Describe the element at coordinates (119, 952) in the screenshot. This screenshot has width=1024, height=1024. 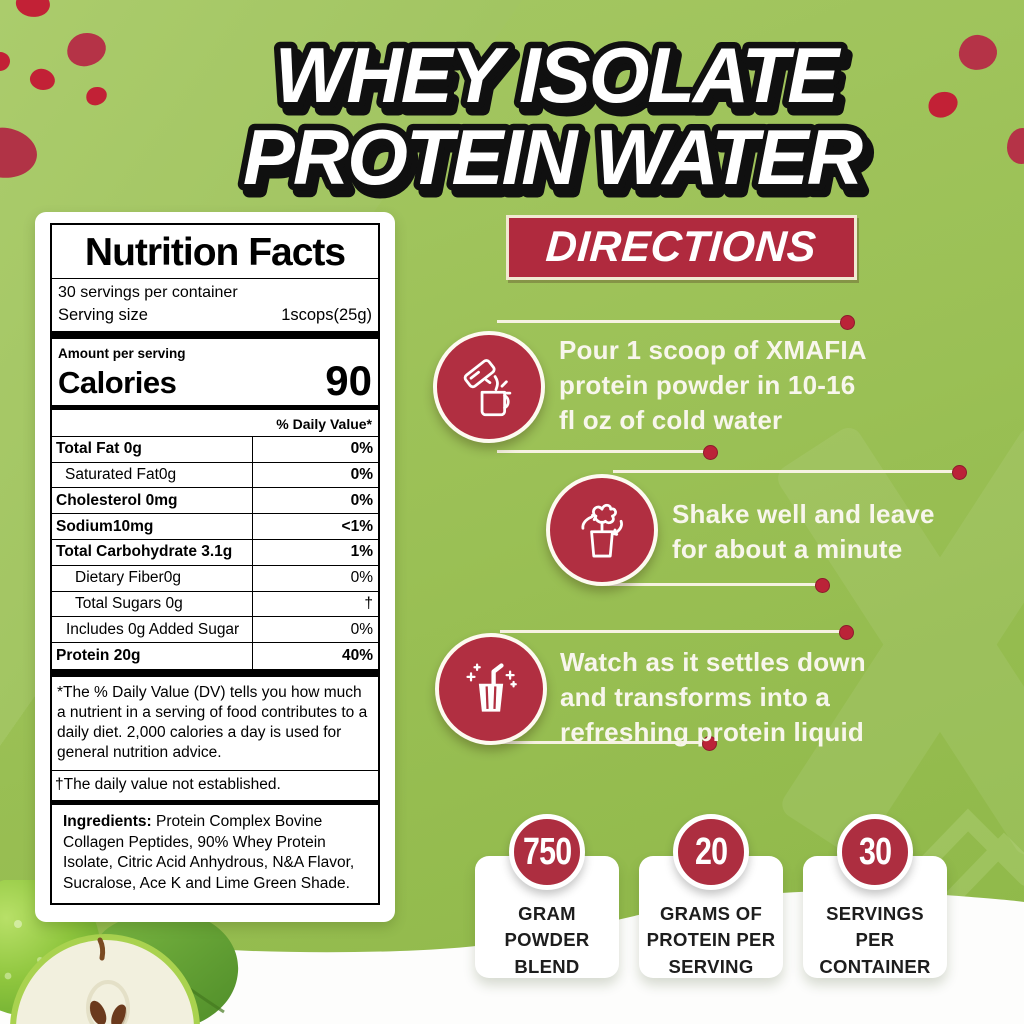
I see `green-apple-image` at that location.